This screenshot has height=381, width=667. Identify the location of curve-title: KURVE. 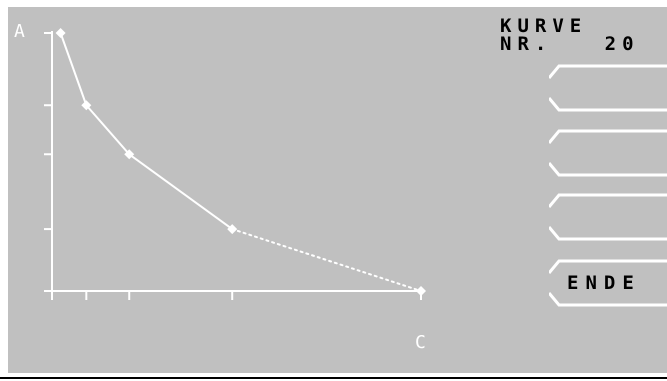
(544, 26).